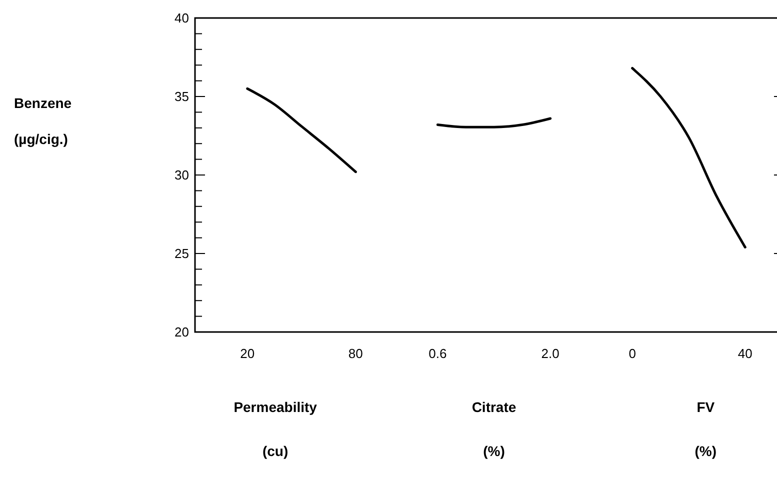 The image size is (777, 488). I want to click on x-tick-label: 0.6, so click(437, 353).